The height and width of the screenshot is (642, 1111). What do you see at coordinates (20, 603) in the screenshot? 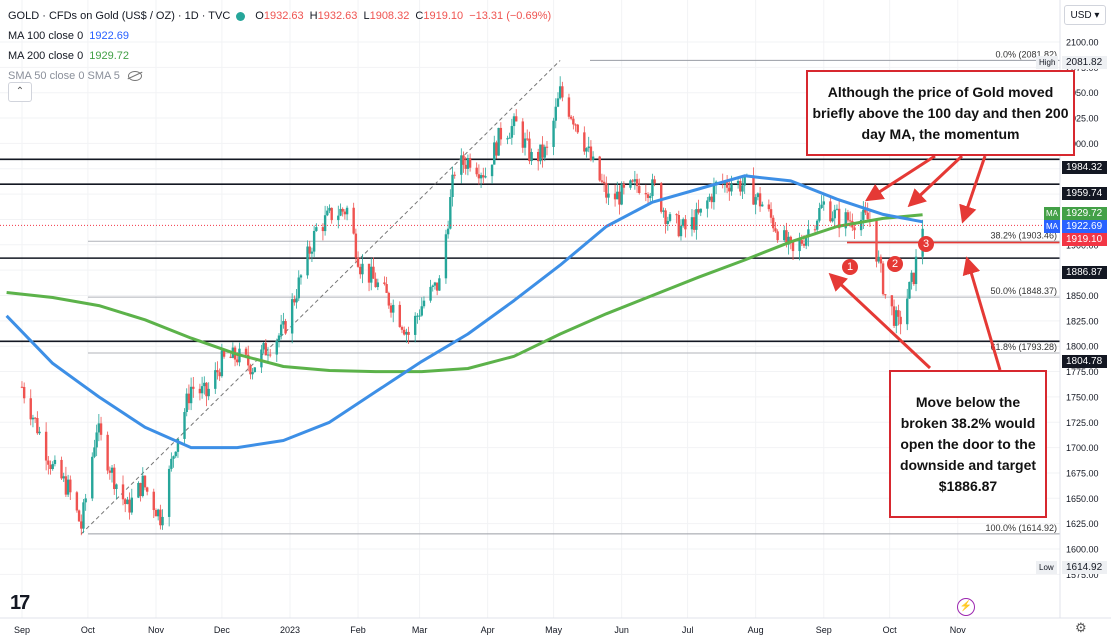
I see `tradingview-logo: 17` at bounding box center [20, 603].